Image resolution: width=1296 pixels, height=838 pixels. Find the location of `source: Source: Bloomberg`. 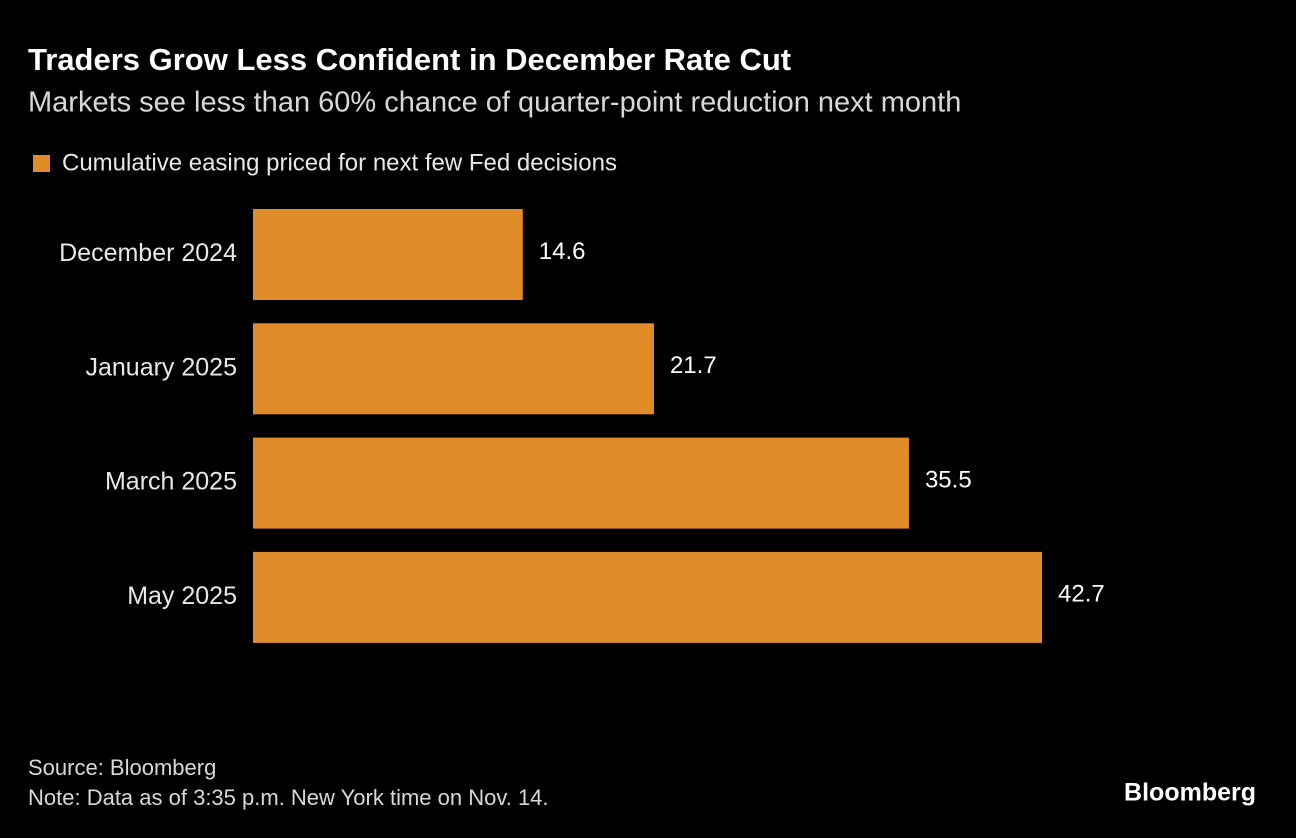

source: Source: Bloomberg is located at coordinates (122, 767).